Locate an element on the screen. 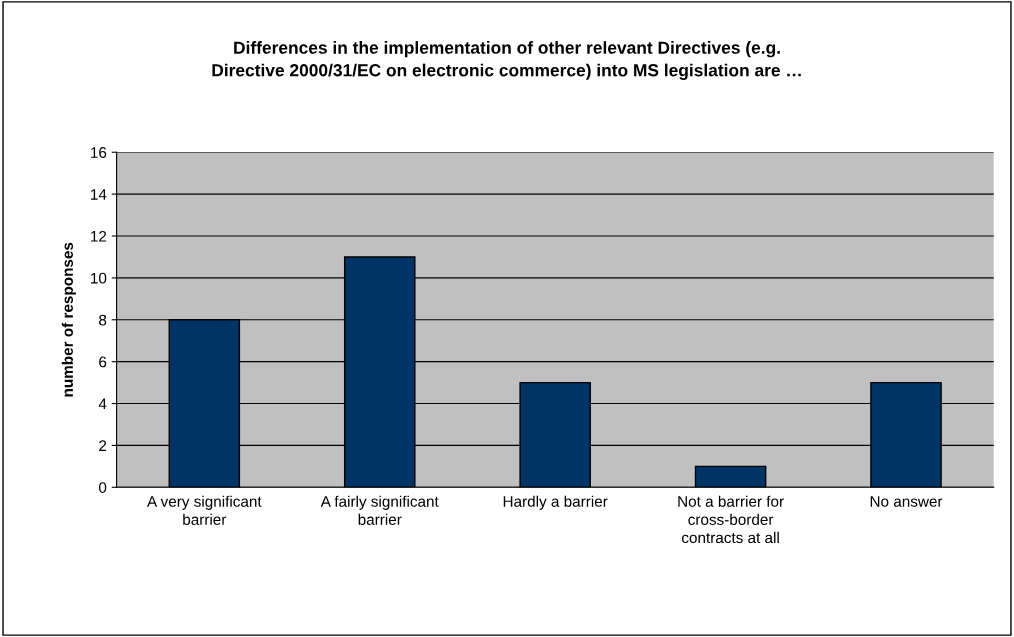  x-tick-label: A fairly significant barrier is located at coordinates (379, 510).